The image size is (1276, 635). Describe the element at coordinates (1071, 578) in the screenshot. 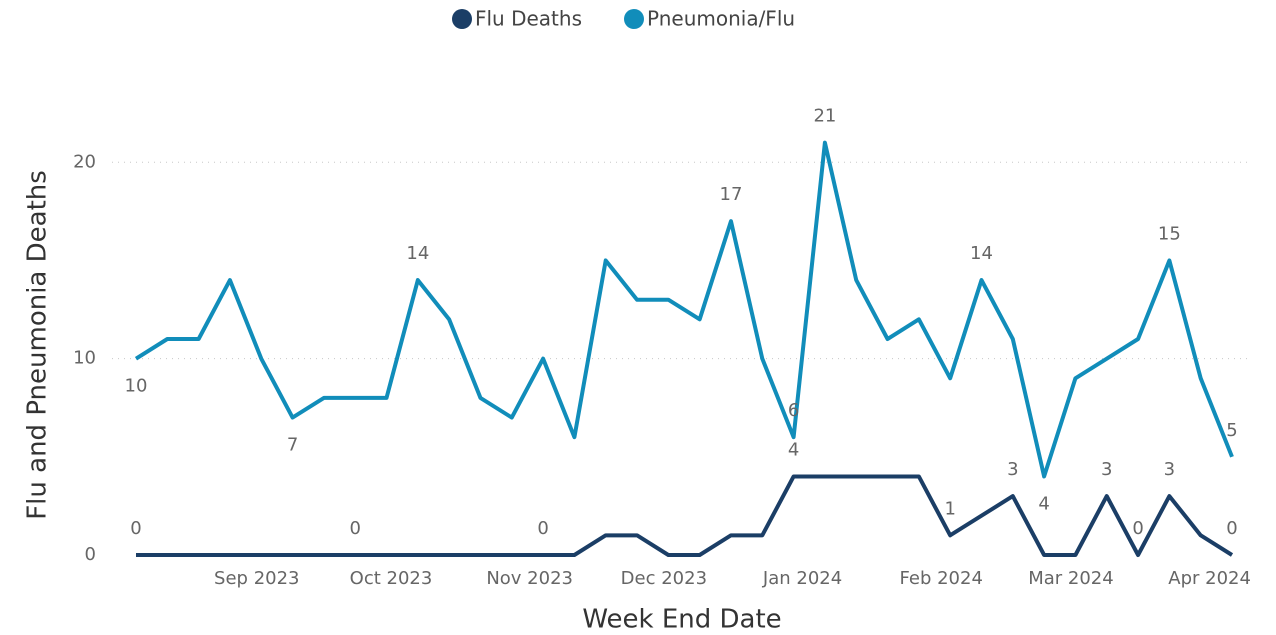

I see `x-tick-label: Mar 2024` at that location.